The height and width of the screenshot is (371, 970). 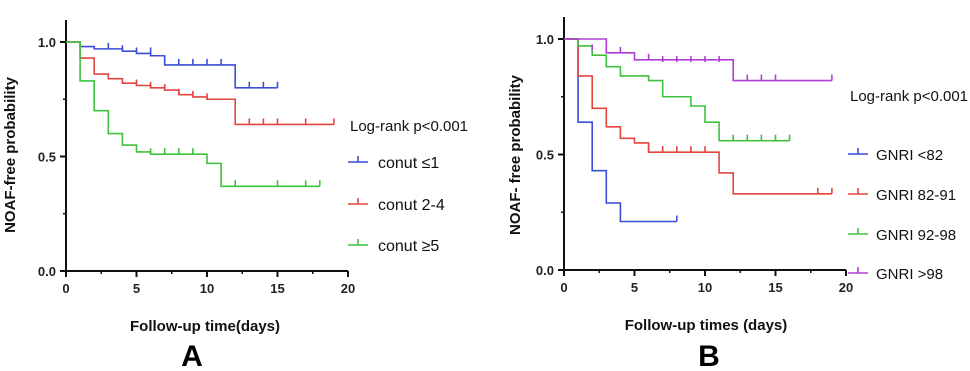 What do you see at coordinates (706, 325) in the screenshot?
I see `panel-b-x-axis-title: Follow-up times (days)` at bounding box center [706, 325].